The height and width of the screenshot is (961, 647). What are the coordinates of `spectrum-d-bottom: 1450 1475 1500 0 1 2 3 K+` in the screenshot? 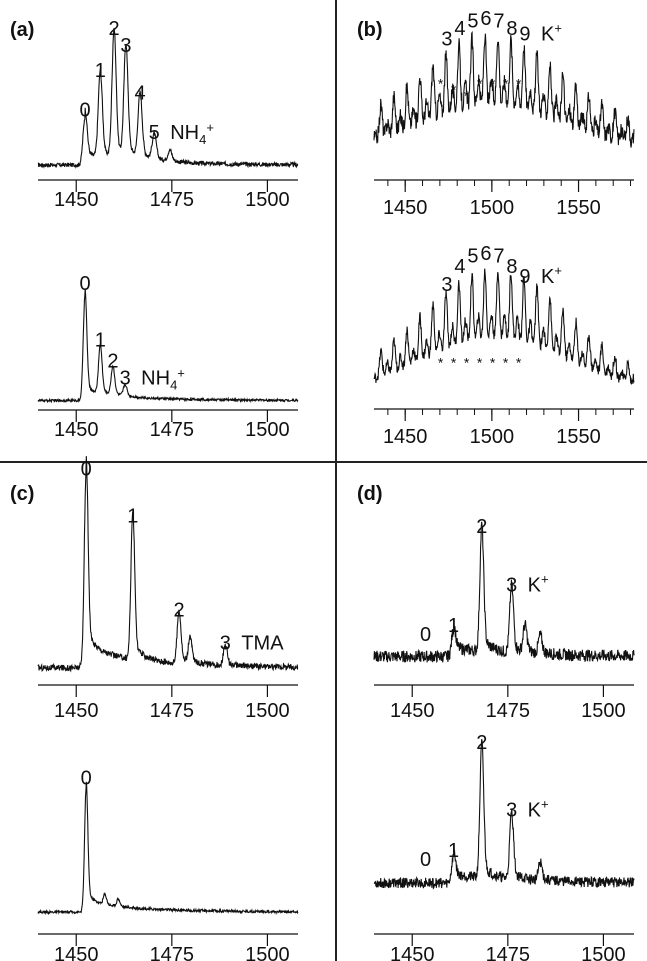 It's located at (504, 846).